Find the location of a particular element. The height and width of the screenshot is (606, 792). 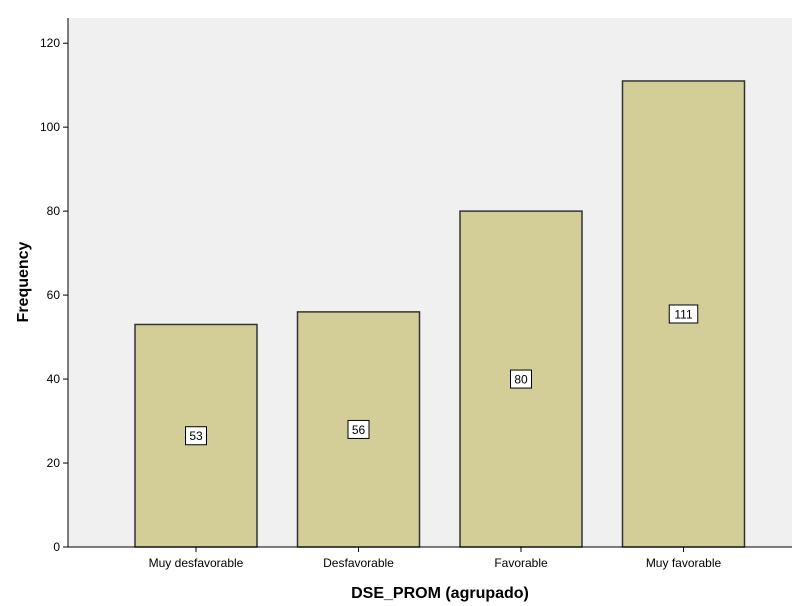

y-tick-label: 20 is located at coordinates (54, 463).